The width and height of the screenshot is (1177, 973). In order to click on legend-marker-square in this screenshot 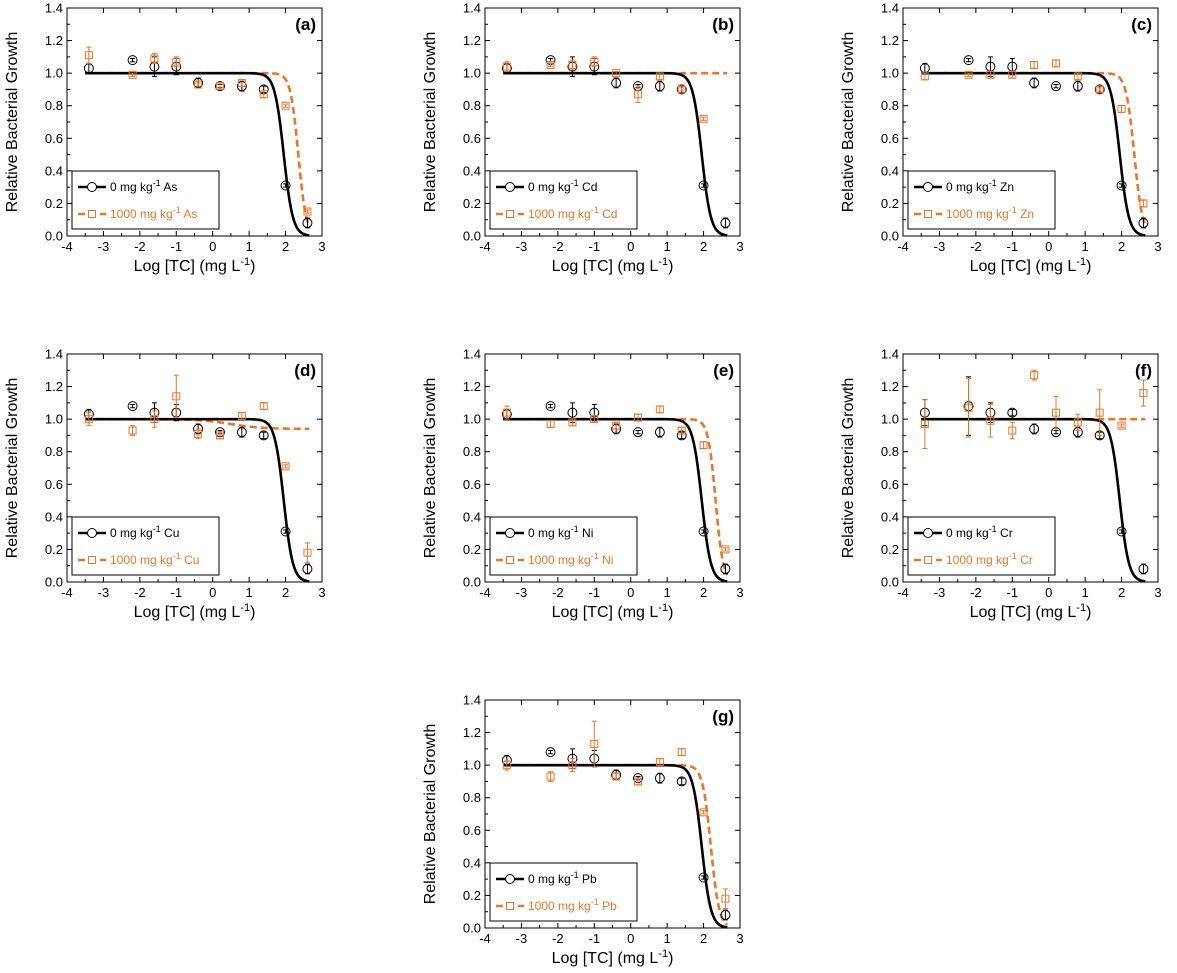, I will do `click(92, 214)`.